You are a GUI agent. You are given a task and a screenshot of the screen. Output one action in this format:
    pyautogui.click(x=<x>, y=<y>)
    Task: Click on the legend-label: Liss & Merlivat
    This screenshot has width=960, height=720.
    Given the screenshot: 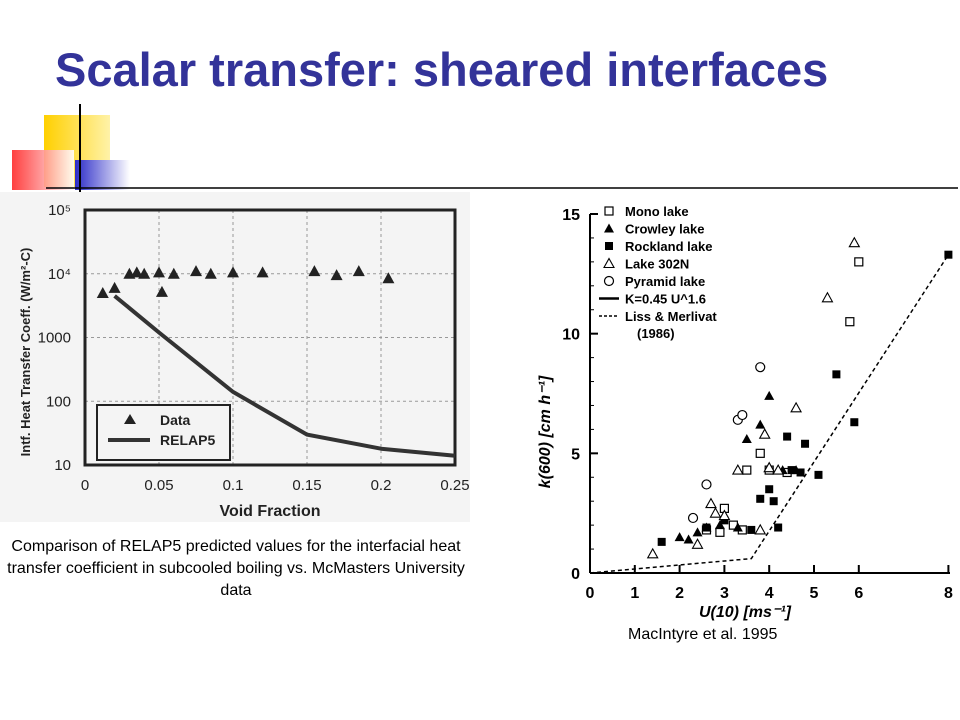 What is the action you would take?
    pyautogui.click(x=671, y=316)
    